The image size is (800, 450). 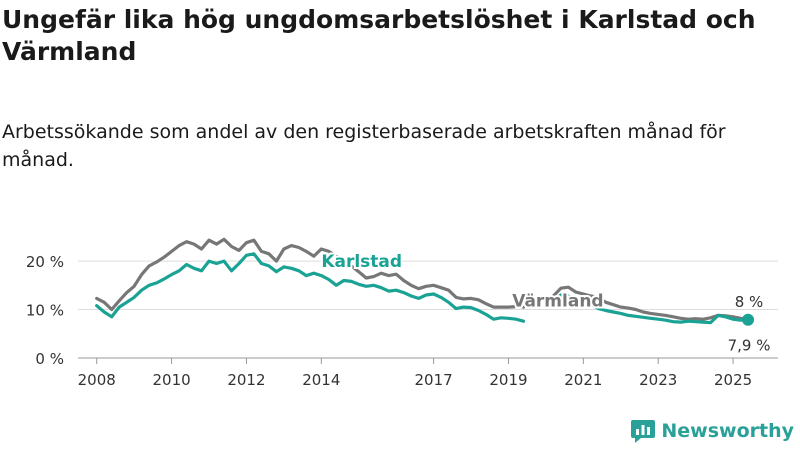 I want to click on last-value-label-karlstad: 7,9 %, so click(x=749, y=346).